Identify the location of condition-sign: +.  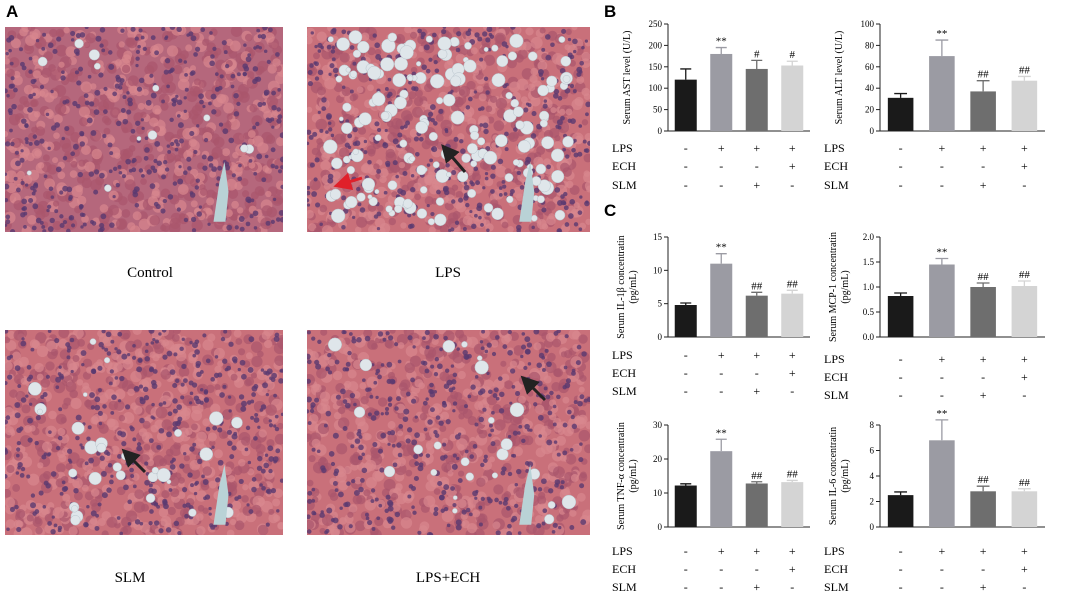
(1024, 148).